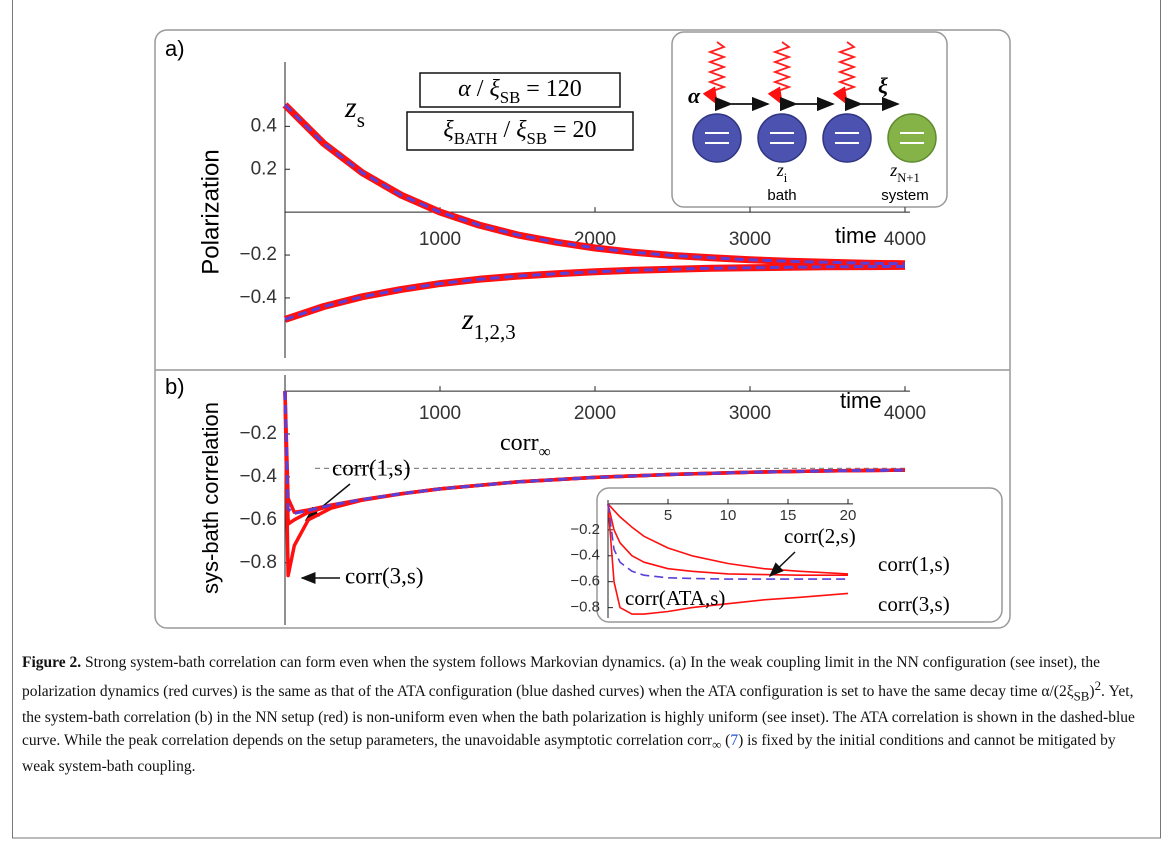 The width and height of the screenshot is (1168, 852). Describe the element at coordinates (728, 515) in the screenshot. I see `x-tick-label: 10` at that location.